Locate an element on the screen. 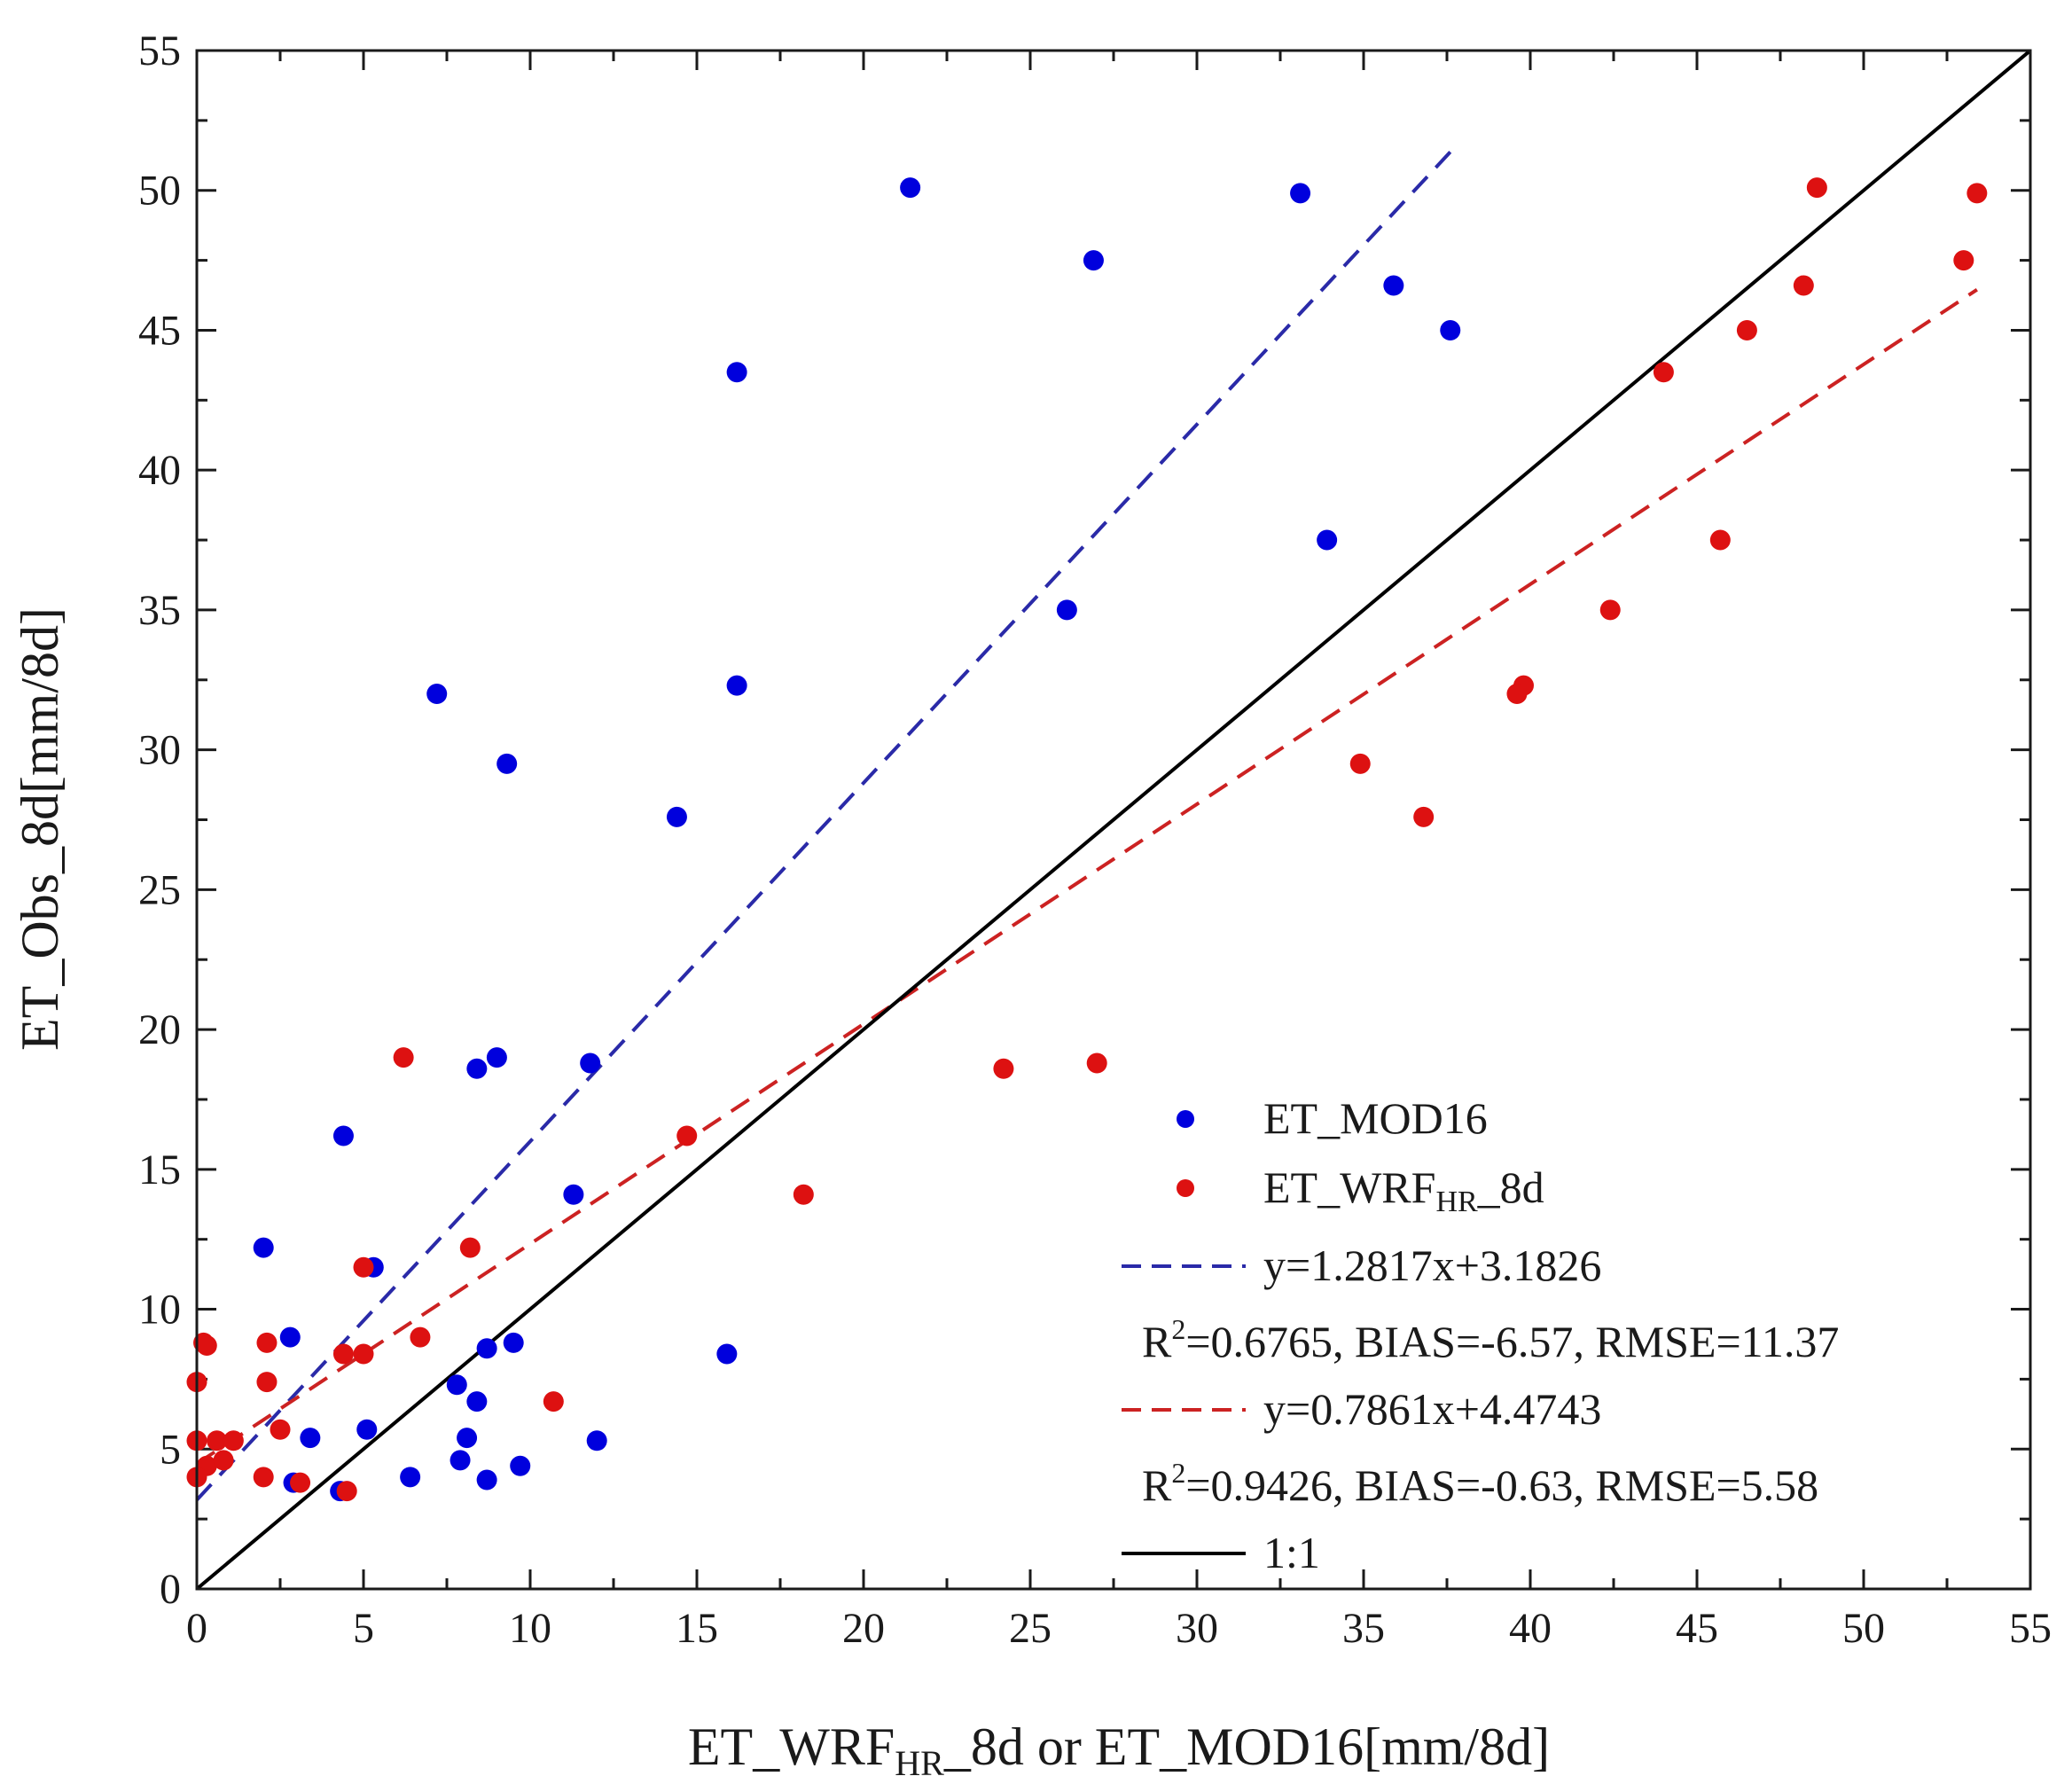 The image size is (2072, 1784). y-tick-label: 5 is located at coordinates (170, 1449).